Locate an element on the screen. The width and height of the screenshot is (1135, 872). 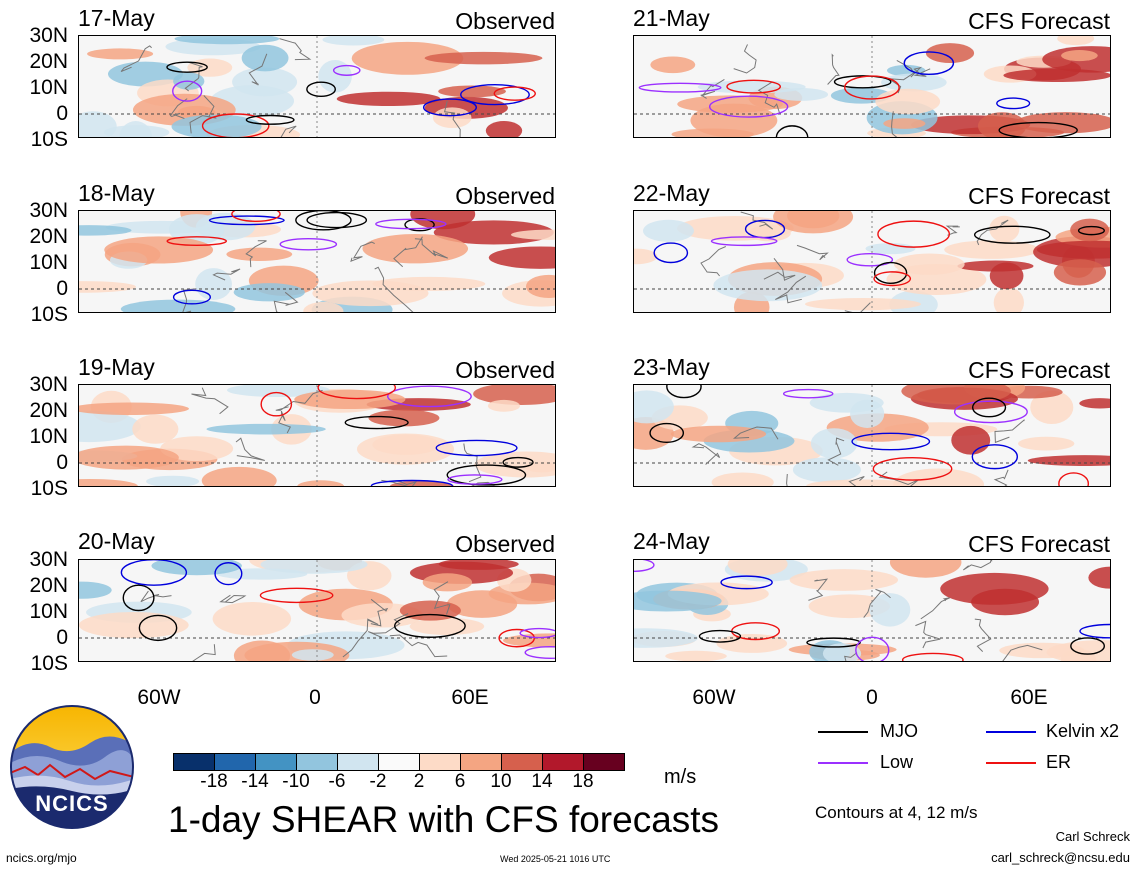
panel-date: 17-May is located at coordinates (116, 18).